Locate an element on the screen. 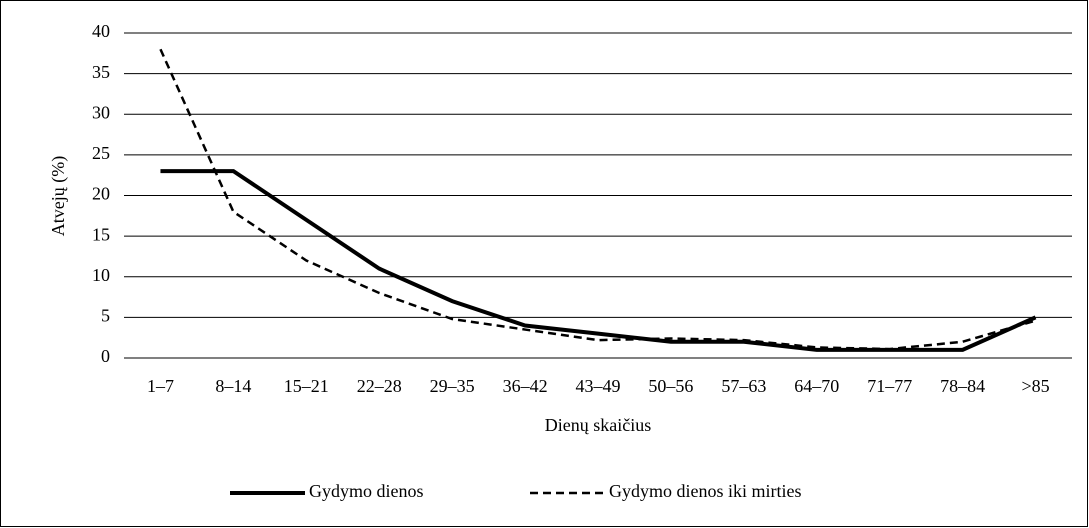 The image size is (1089, 528). x-tick-label: 36–42 is located at coordinates (525, 386).